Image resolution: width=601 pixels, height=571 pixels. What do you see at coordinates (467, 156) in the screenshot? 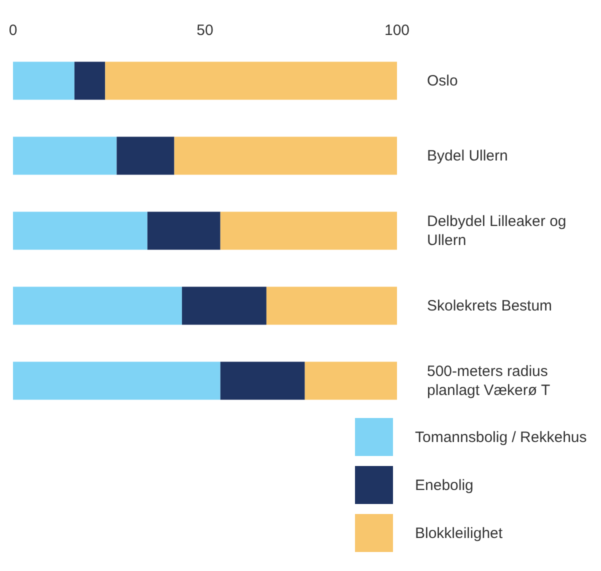
I see `y-tick-label: Bydel Ullern` at bounding box center [467, 156].